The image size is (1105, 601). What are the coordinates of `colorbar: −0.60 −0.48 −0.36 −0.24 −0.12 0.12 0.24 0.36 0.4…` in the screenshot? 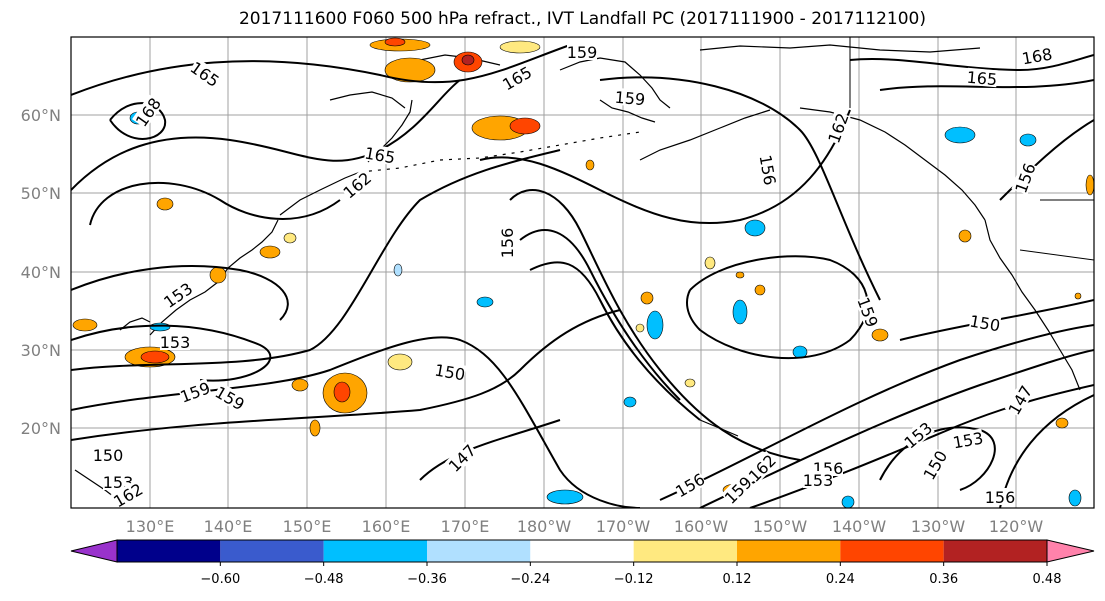 It's located at (582, 563).